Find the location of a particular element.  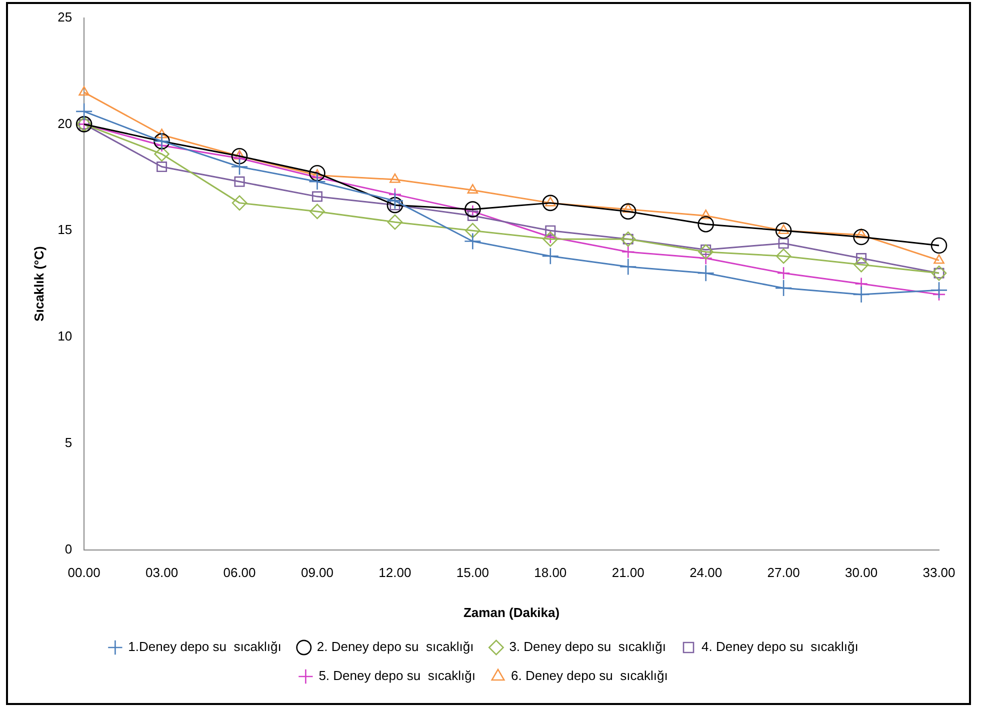

x-tick-label: 09.00 is located at coordinates (317, 572).